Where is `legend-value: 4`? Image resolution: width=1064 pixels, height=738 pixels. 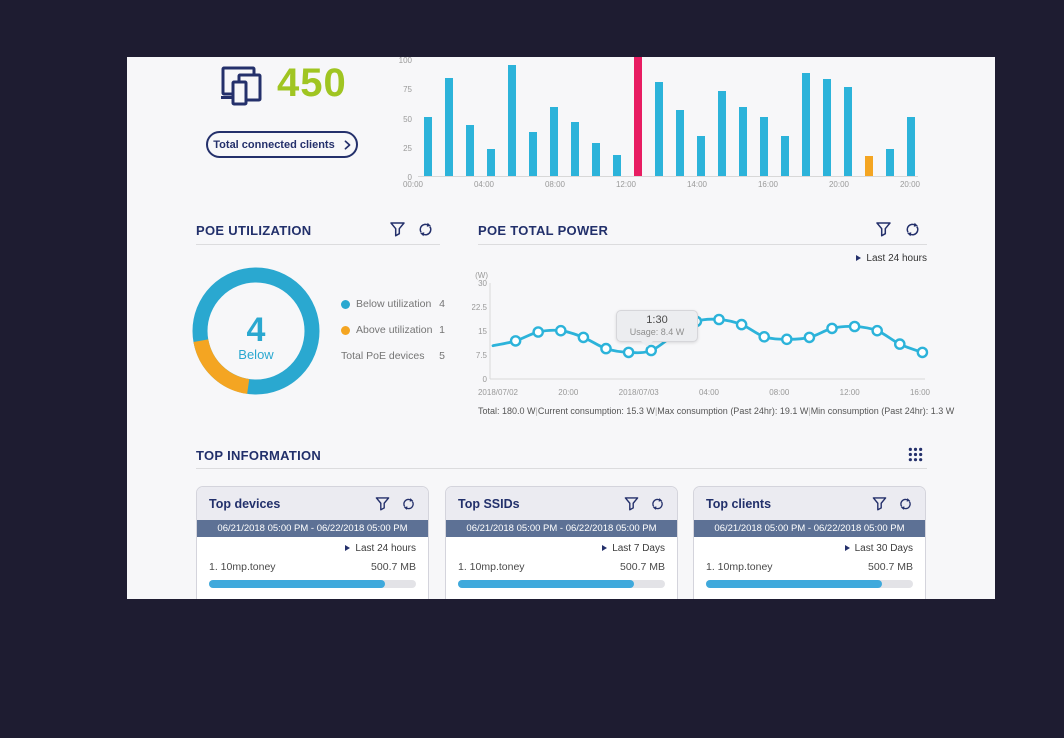 legend-value: 4 is located at coordinates (442, 304).